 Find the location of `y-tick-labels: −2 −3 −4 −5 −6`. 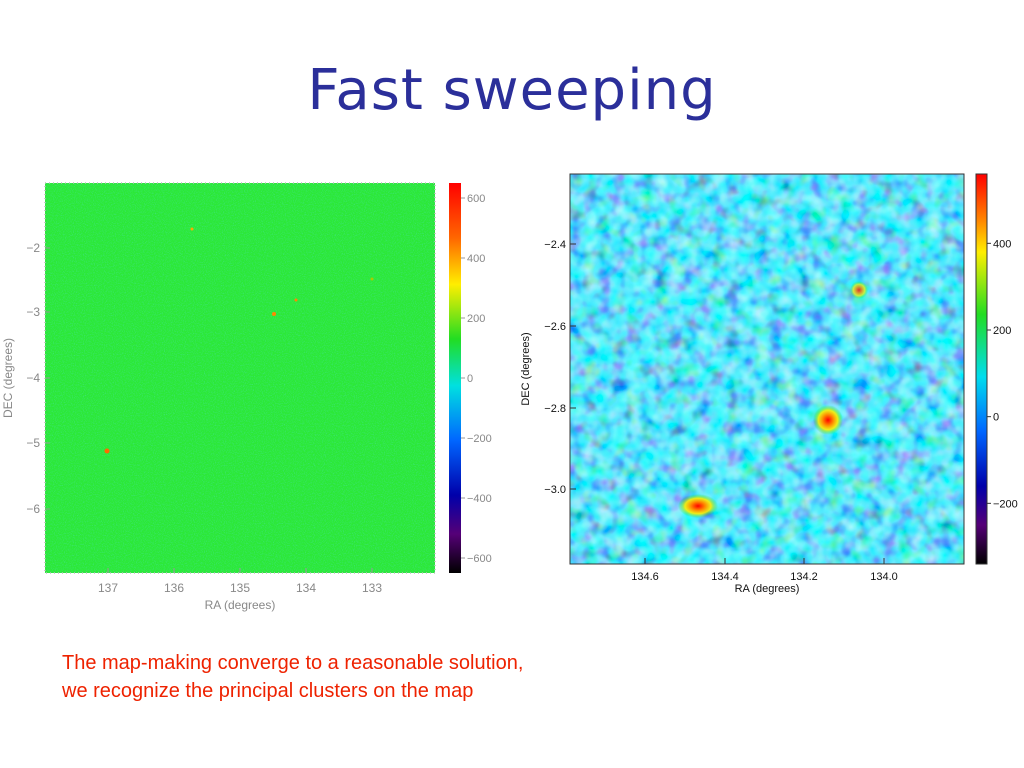

y-tick-labels: −2 −3 −4 −5 −6 is located at coordinates (38, 378).